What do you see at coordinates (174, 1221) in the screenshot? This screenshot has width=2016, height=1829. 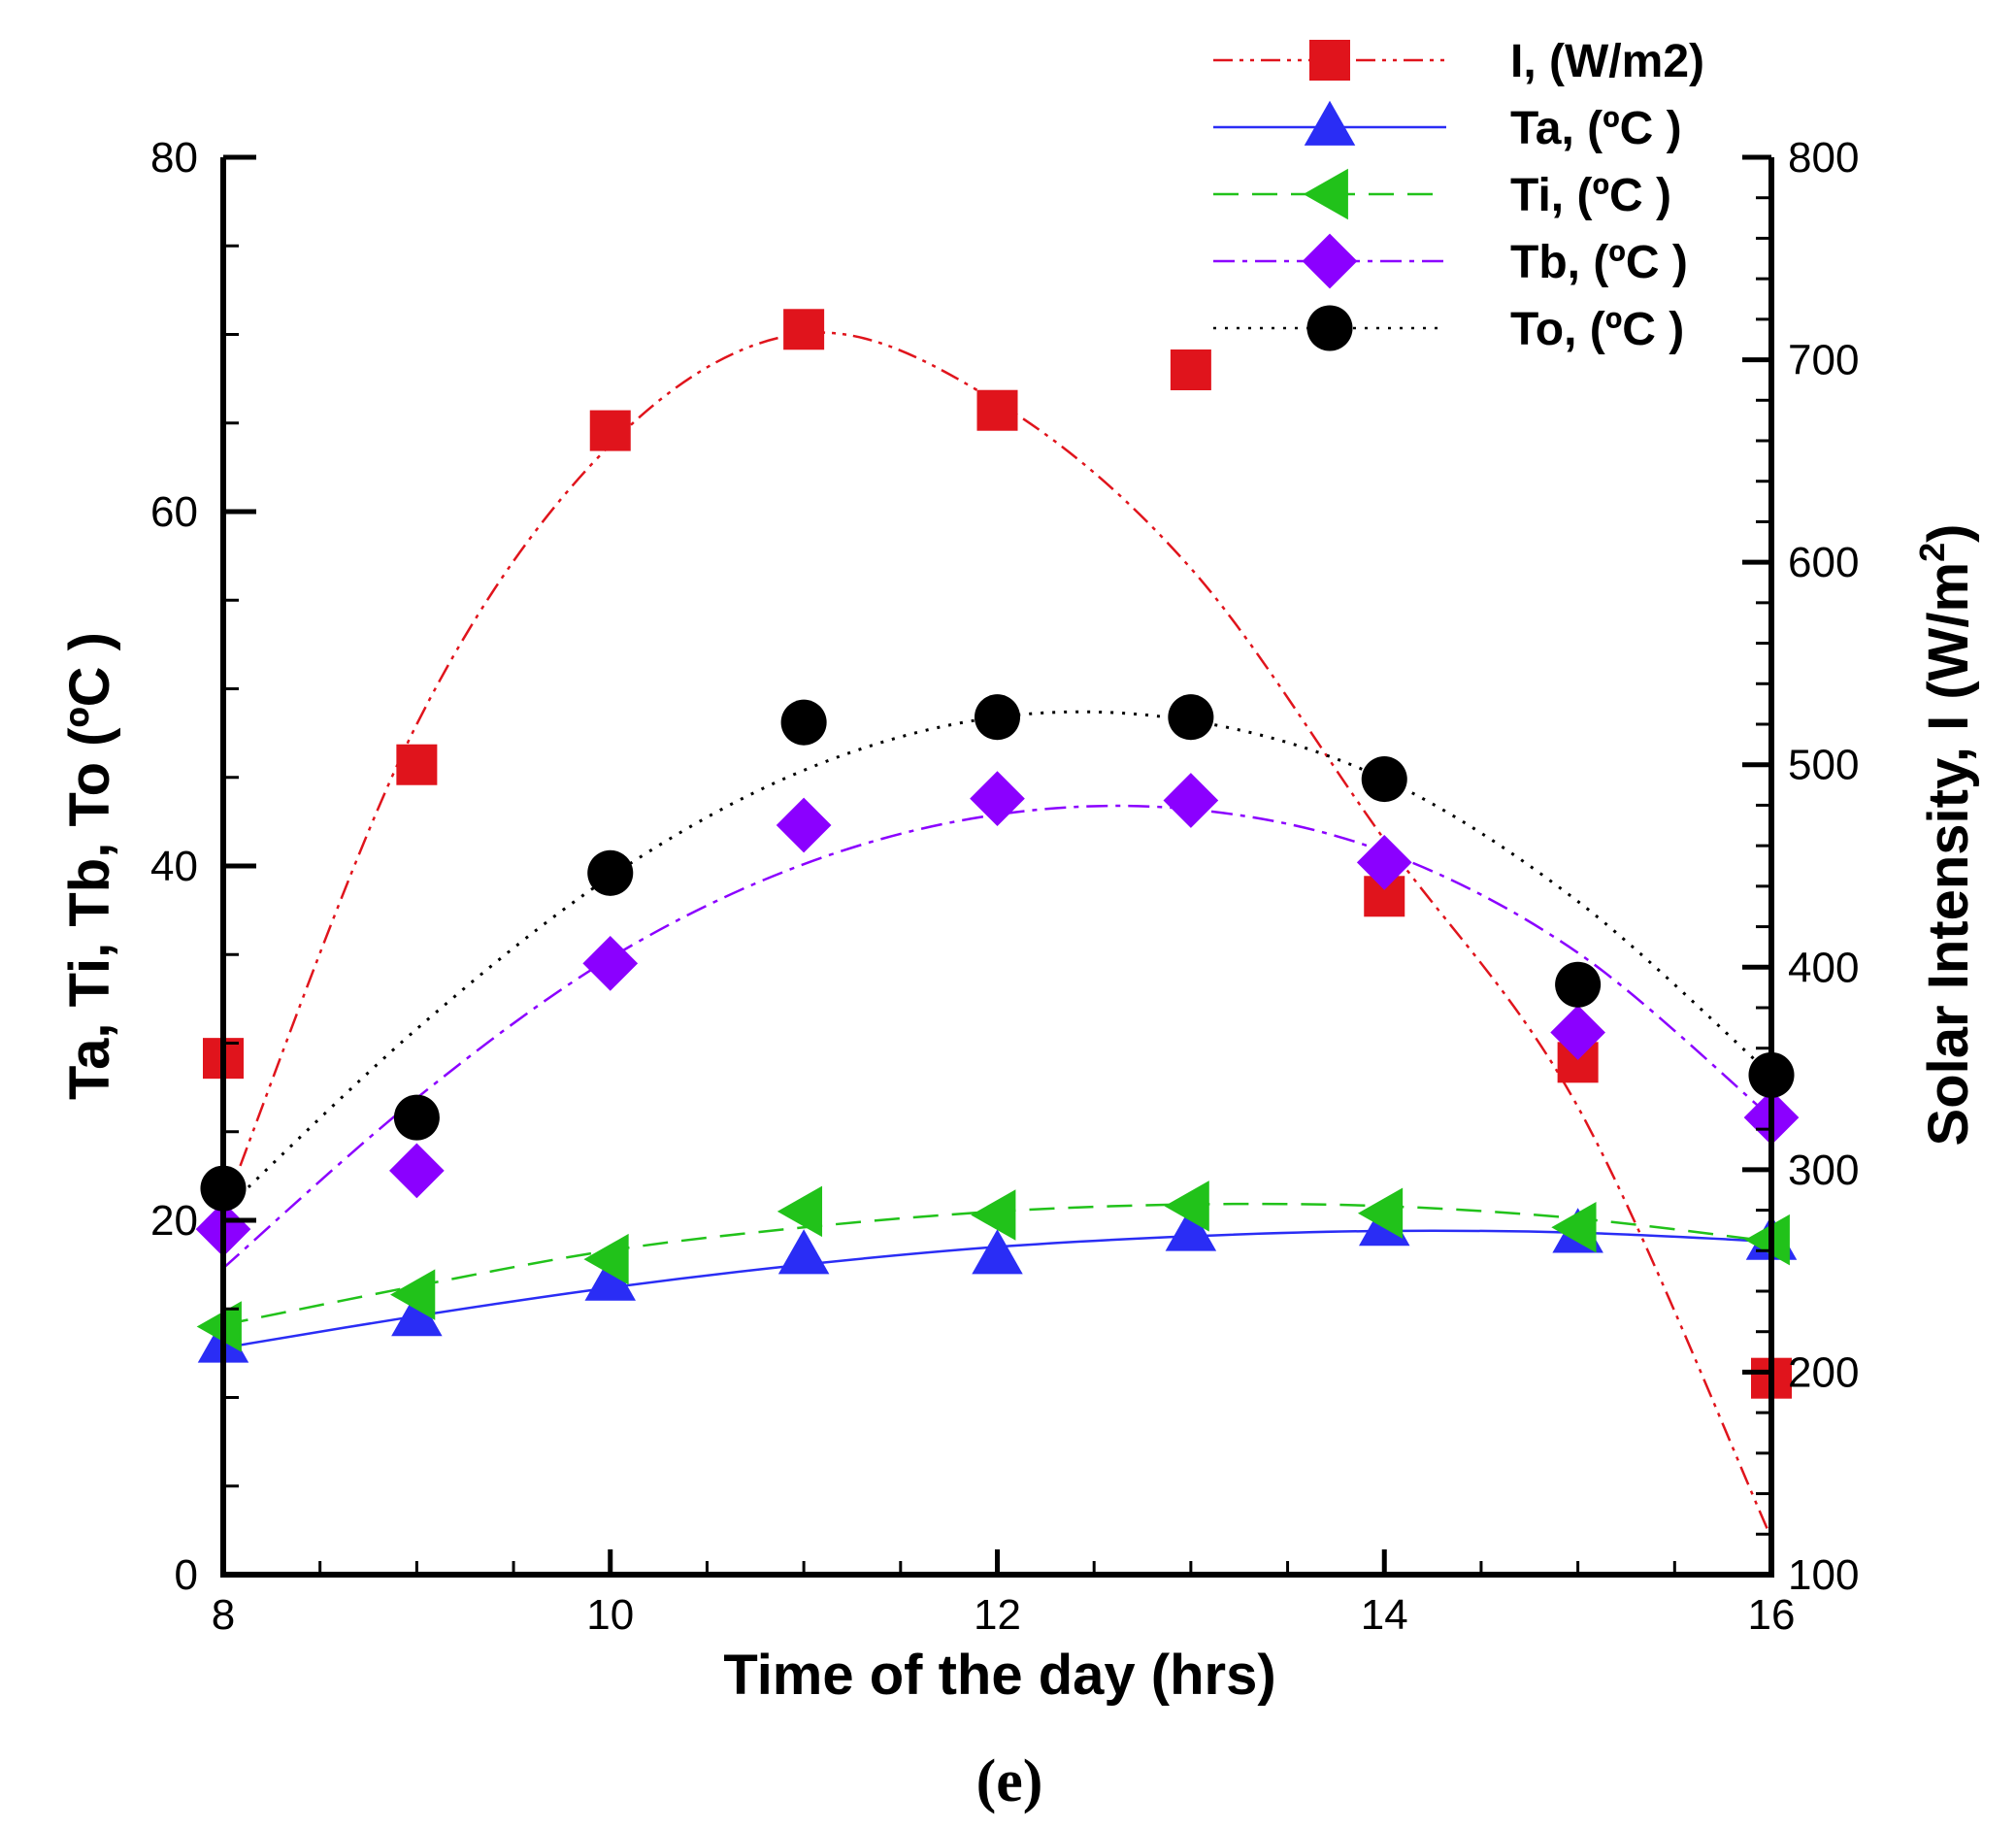 I see `y-left-tick-label: 20` at bounding box center [174, 1221].